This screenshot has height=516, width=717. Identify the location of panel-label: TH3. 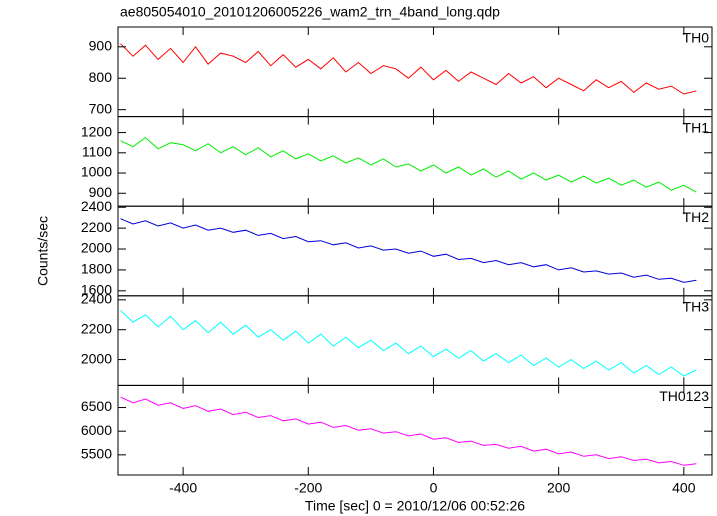
(696, 307).